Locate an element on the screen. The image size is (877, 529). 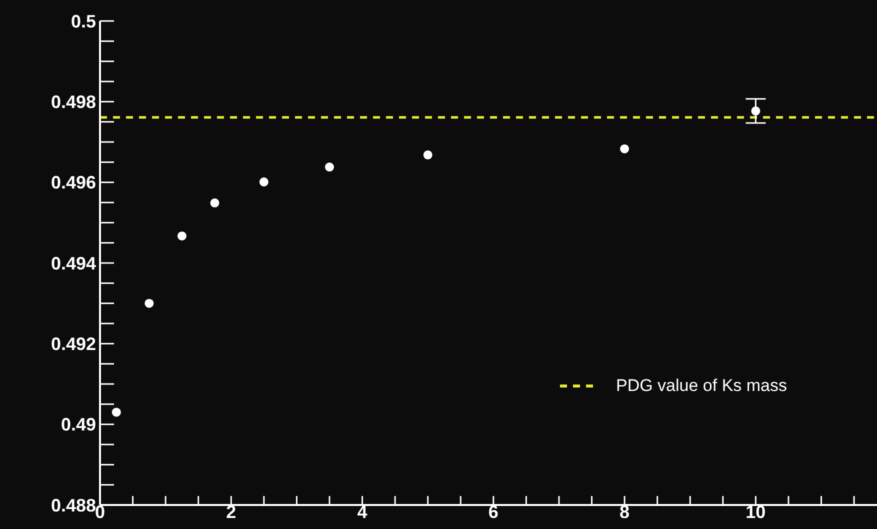
y-tick-label: 0.492 is located at coordinates (73, 344).